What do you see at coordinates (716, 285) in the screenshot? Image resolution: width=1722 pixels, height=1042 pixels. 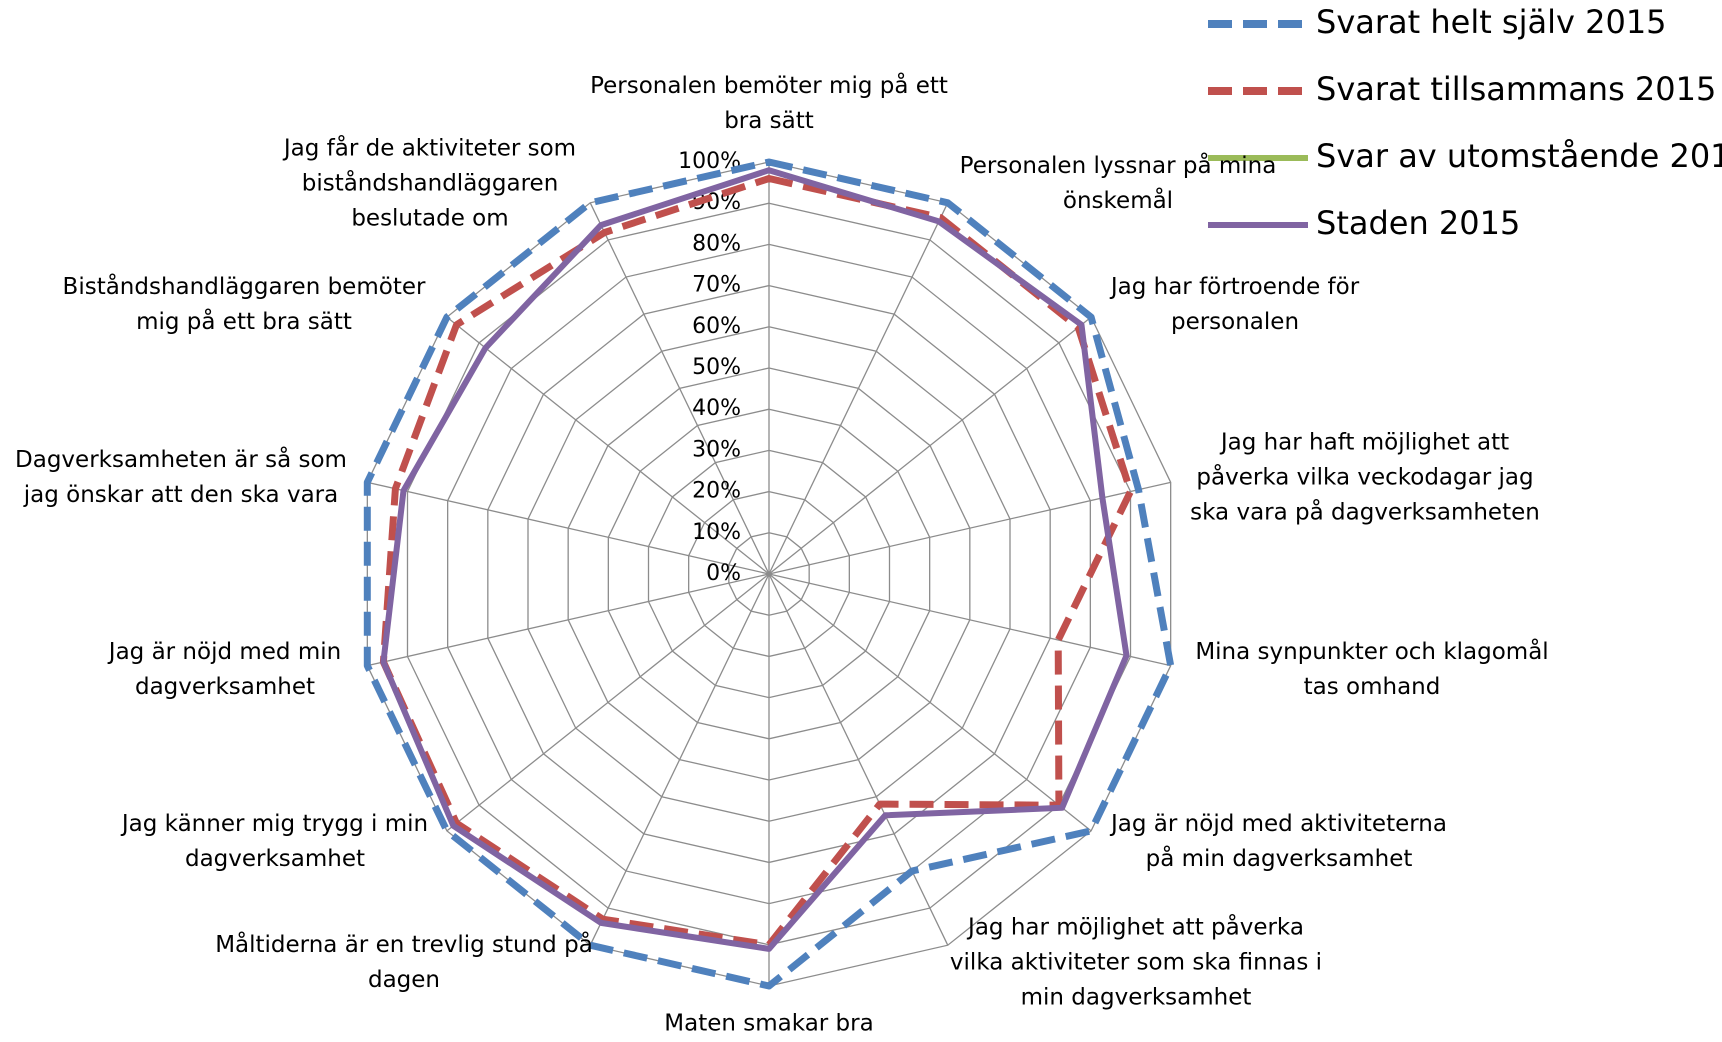 I see `y-tick-label: 70%` at bounding box center [716, 285].